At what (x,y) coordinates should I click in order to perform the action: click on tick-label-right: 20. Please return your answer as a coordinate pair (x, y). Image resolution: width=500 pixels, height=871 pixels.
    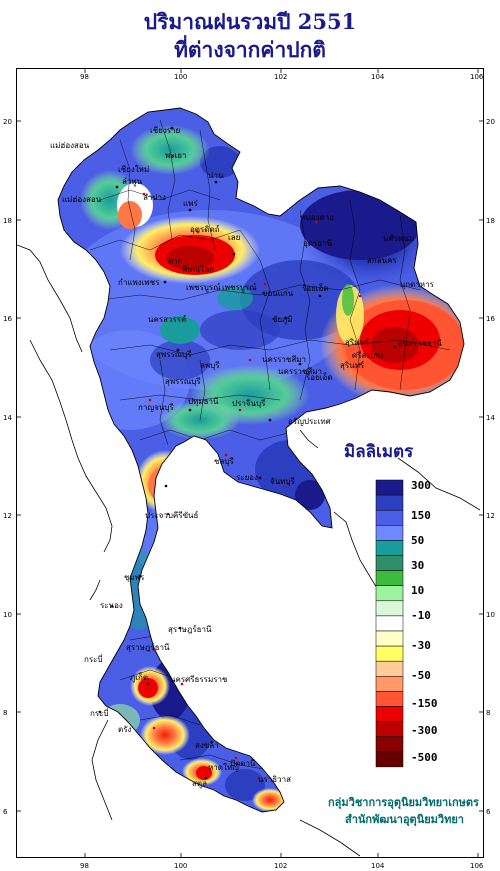
    Looking at the image, I should click on (490, 122).